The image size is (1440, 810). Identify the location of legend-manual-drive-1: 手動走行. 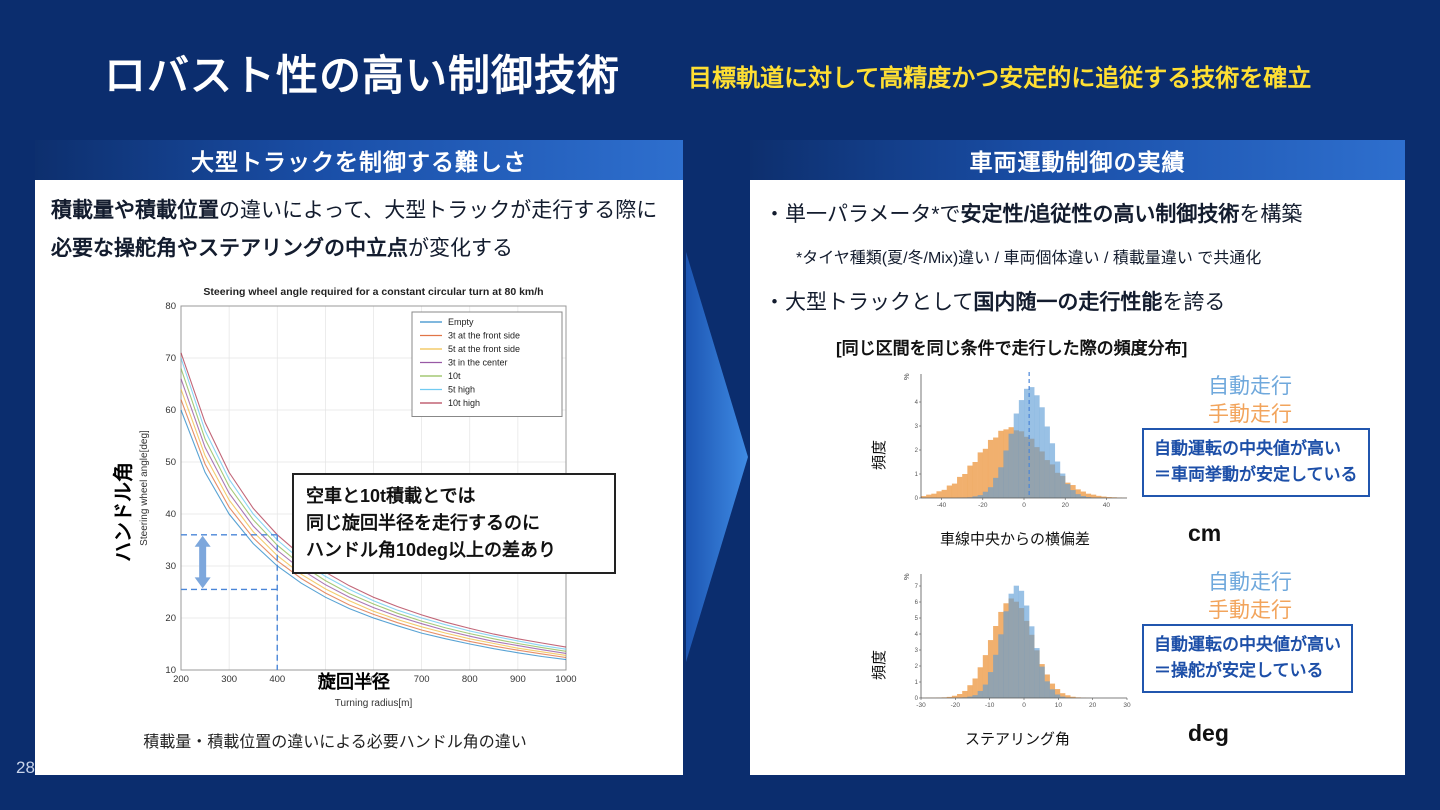
(1250, 414).